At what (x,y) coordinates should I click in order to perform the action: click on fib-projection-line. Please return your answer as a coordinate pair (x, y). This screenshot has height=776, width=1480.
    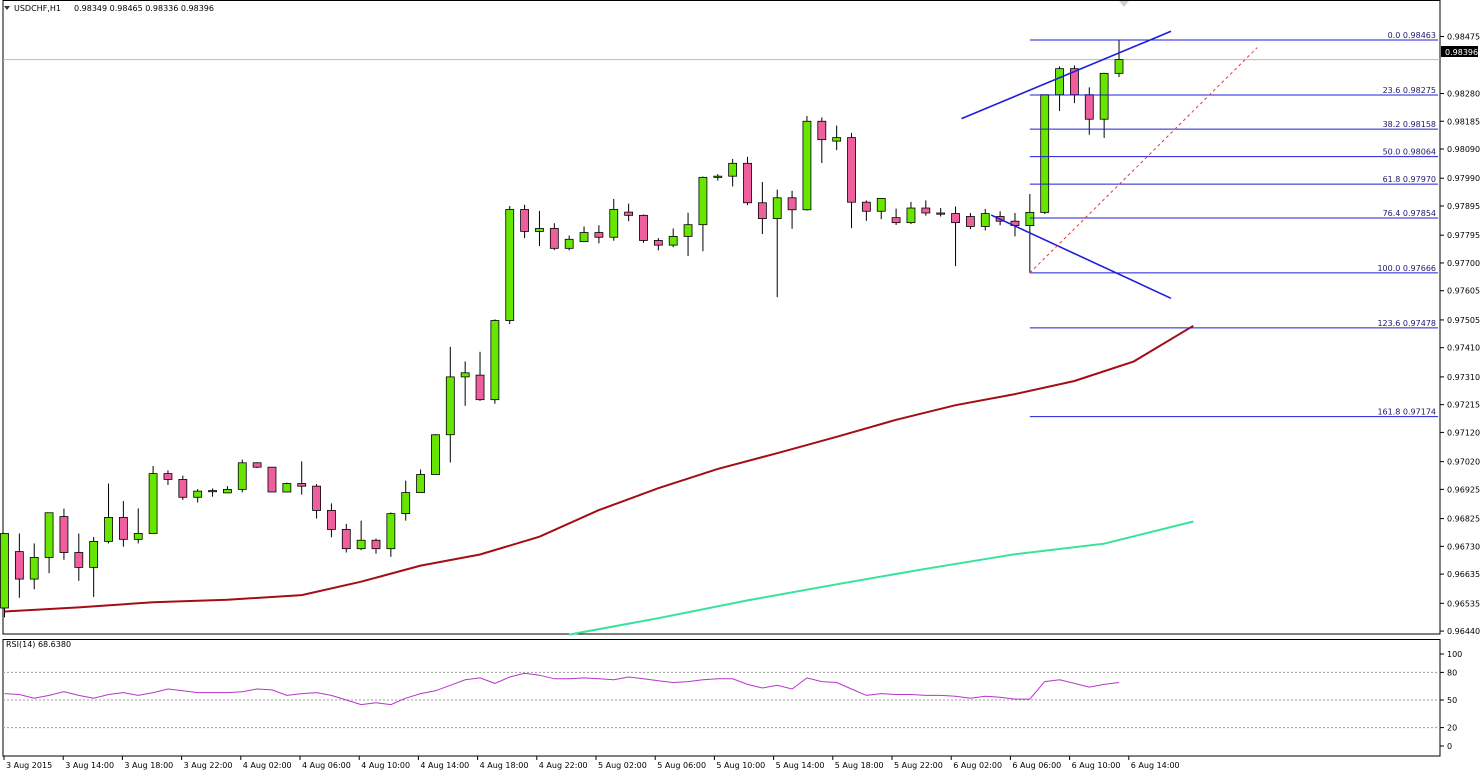
    Looking at the image, I should click on (1143, 160).